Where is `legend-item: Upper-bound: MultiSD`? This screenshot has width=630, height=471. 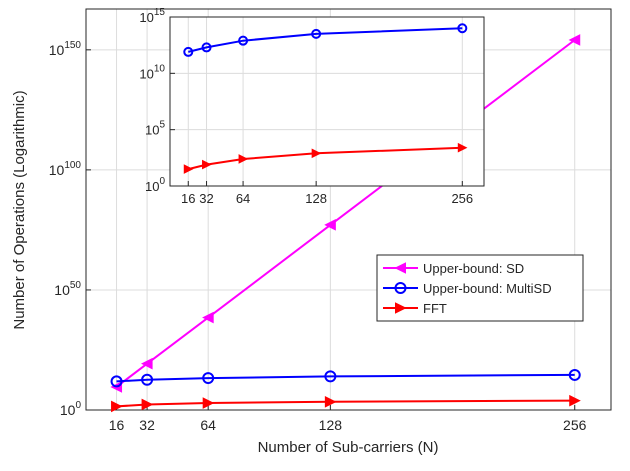
legend-item: Upper-bound: MultiSD is located at coordinates (467, 288).